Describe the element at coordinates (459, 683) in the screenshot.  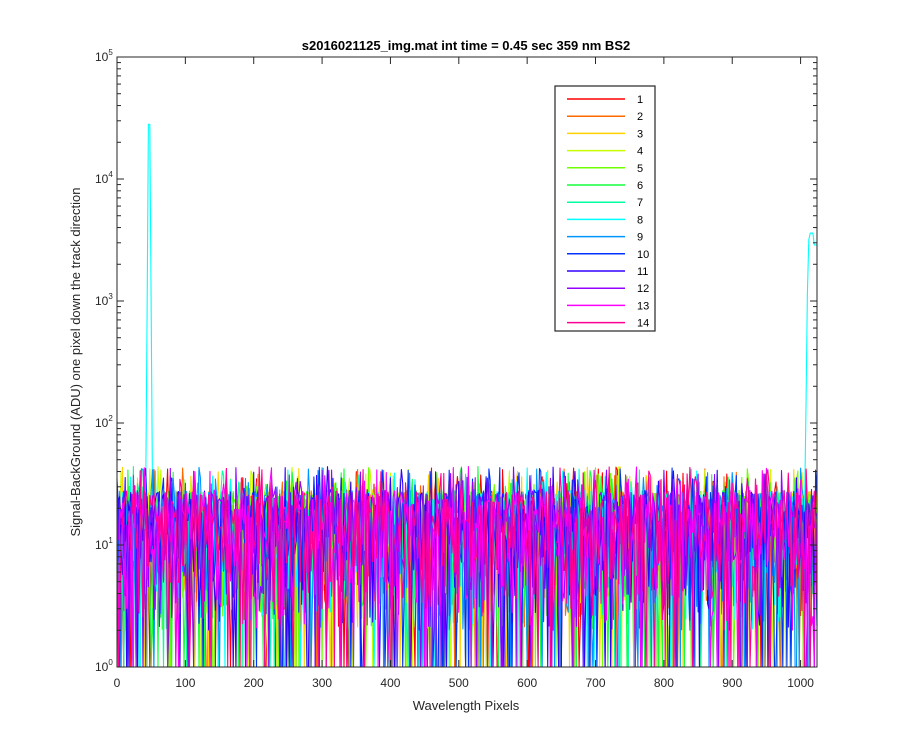
I see `x-tick-label: 500` at that location.